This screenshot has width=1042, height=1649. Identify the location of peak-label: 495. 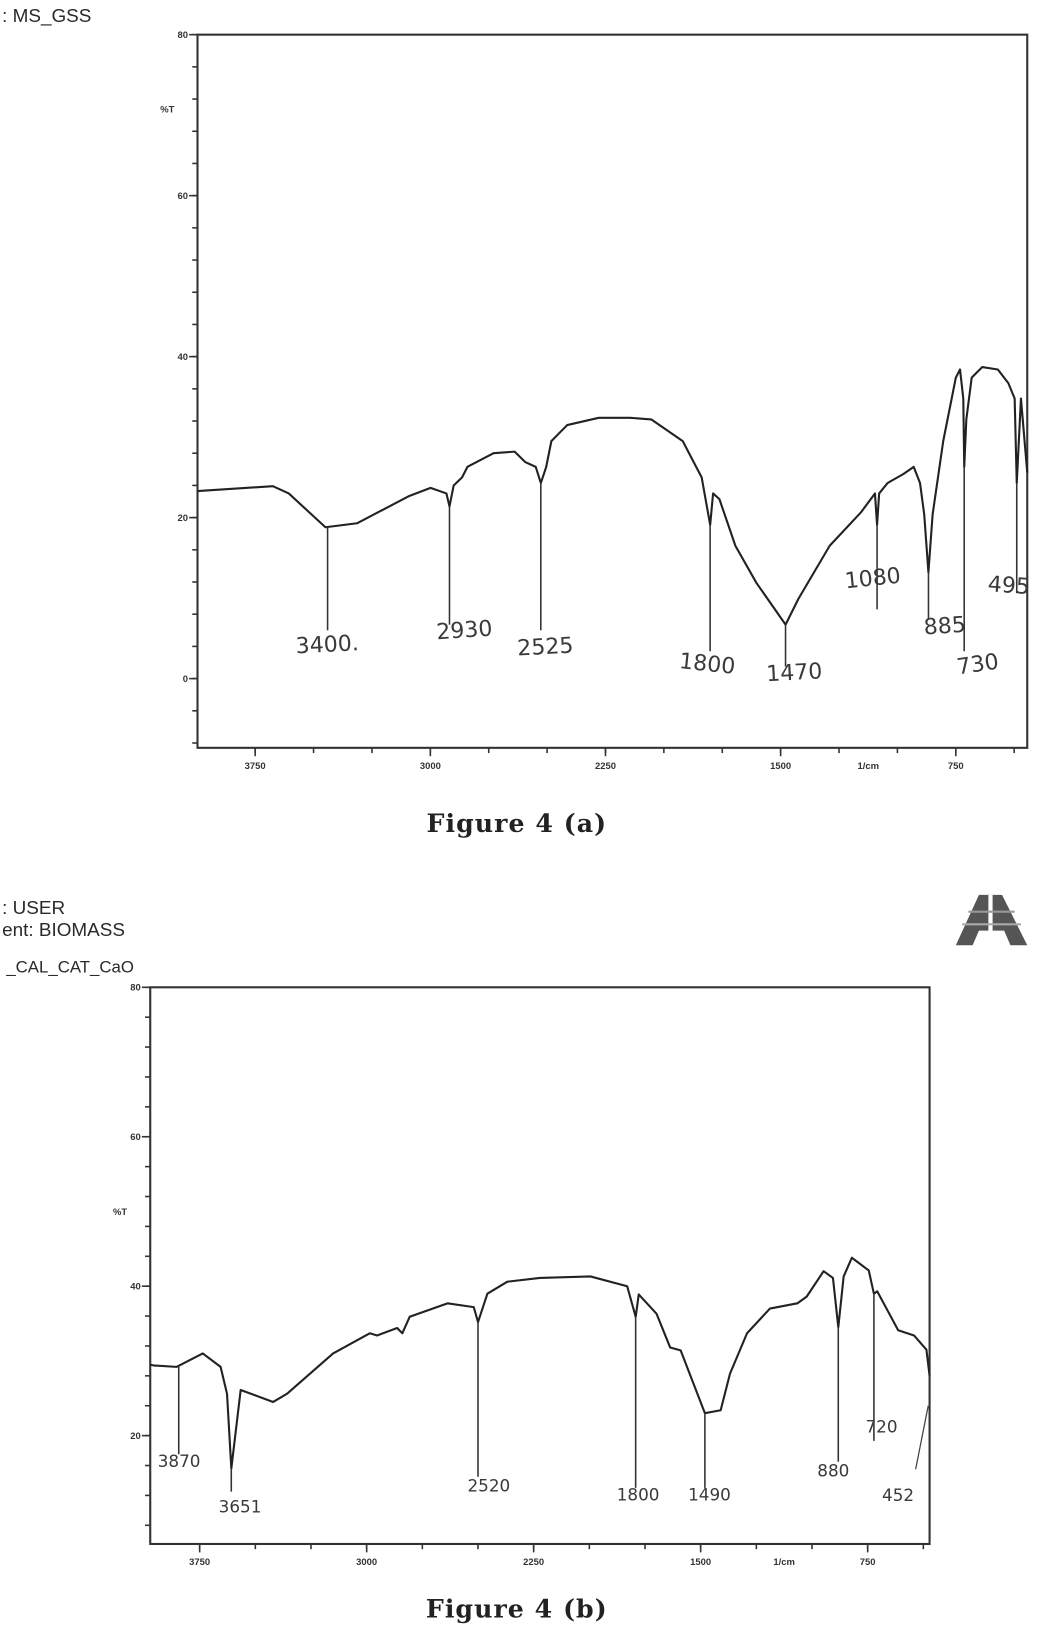
(1009, 586).